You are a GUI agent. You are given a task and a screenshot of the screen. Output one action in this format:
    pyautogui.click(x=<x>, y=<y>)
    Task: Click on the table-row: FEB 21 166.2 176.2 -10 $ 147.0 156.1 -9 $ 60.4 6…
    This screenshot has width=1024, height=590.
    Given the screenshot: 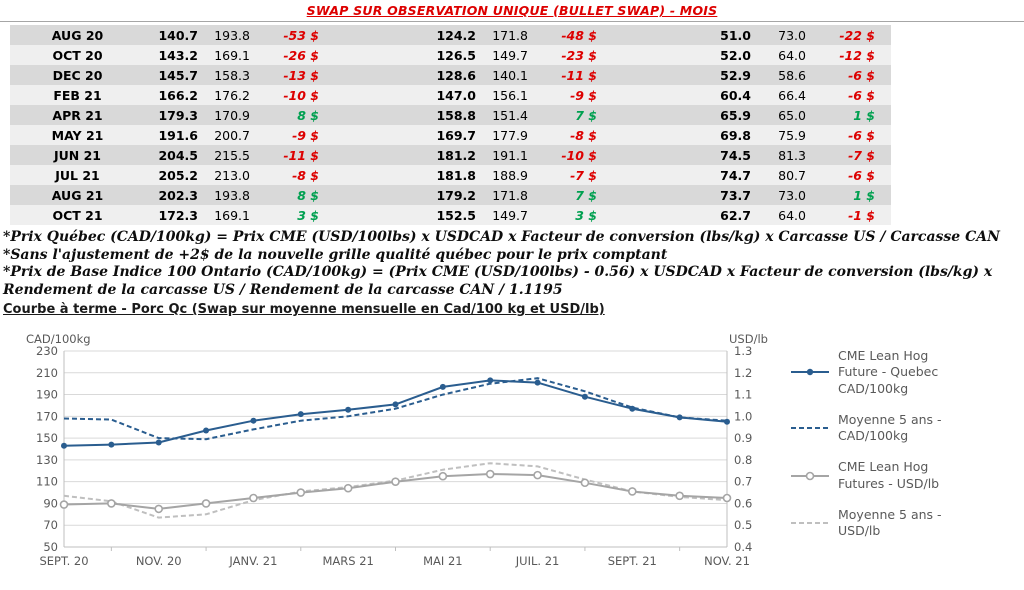 What is the action you would take?
    pyautogui.click(x=450, y=95)
    